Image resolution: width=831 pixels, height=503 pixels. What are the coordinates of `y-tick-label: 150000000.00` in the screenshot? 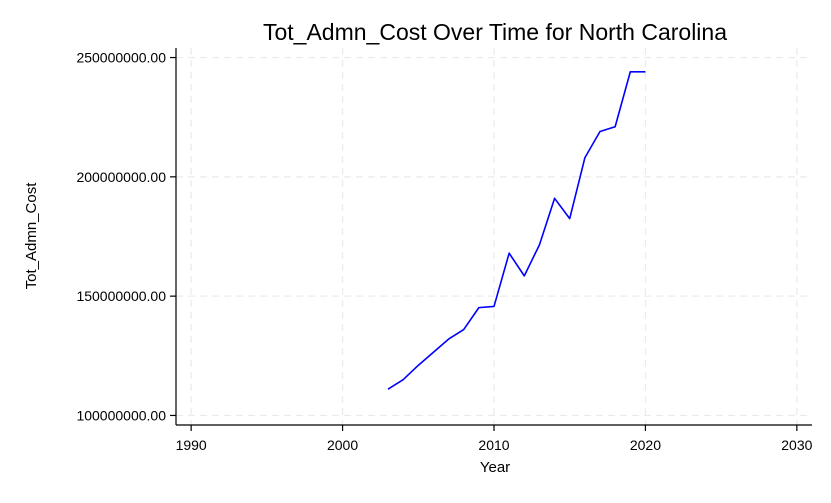 It's located at (121, 296).